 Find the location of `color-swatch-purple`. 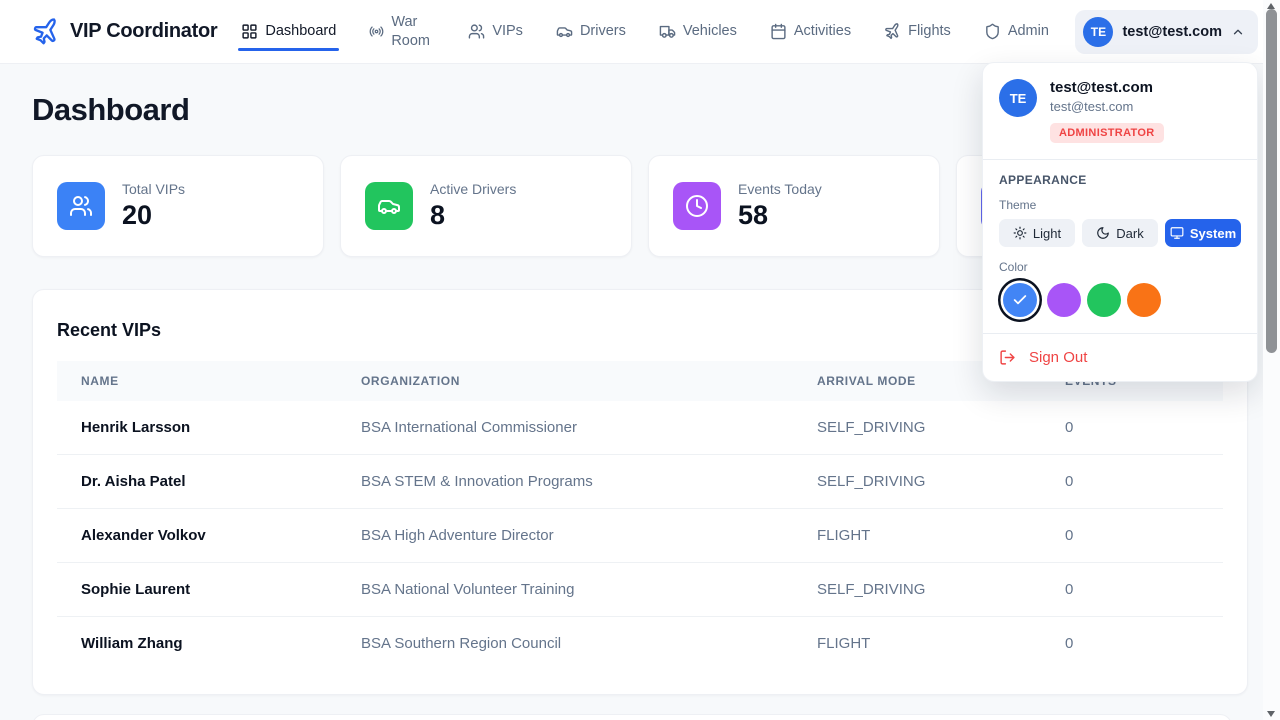

color-swatch-purple is located at coordinates (1064, 300).